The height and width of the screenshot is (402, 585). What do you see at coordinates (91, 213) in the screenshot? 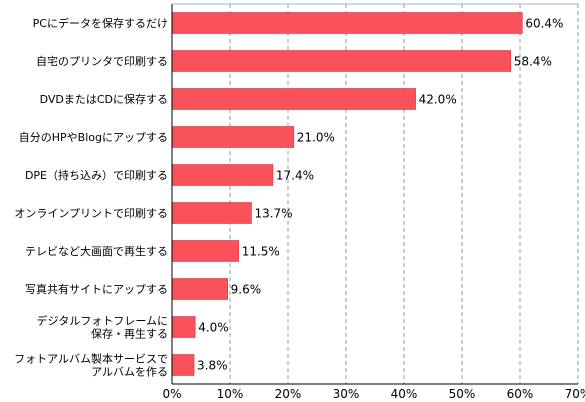
I see `category-label: オンラインプリントで印刷する` at bounding box center [91, 213].